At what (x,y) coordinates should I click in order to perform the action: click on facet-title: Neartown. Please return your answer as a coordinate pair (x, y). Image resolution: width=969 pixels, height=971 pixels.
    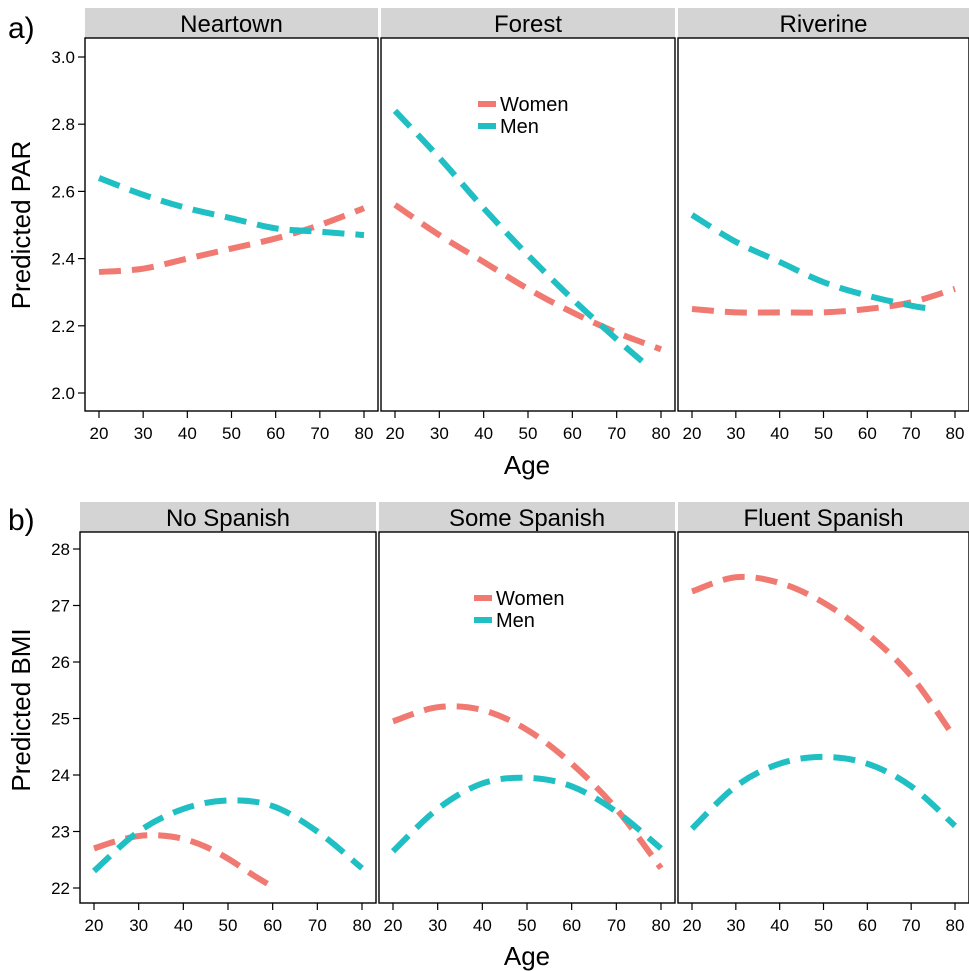
    Looking at the image, I should click on (231, 24).